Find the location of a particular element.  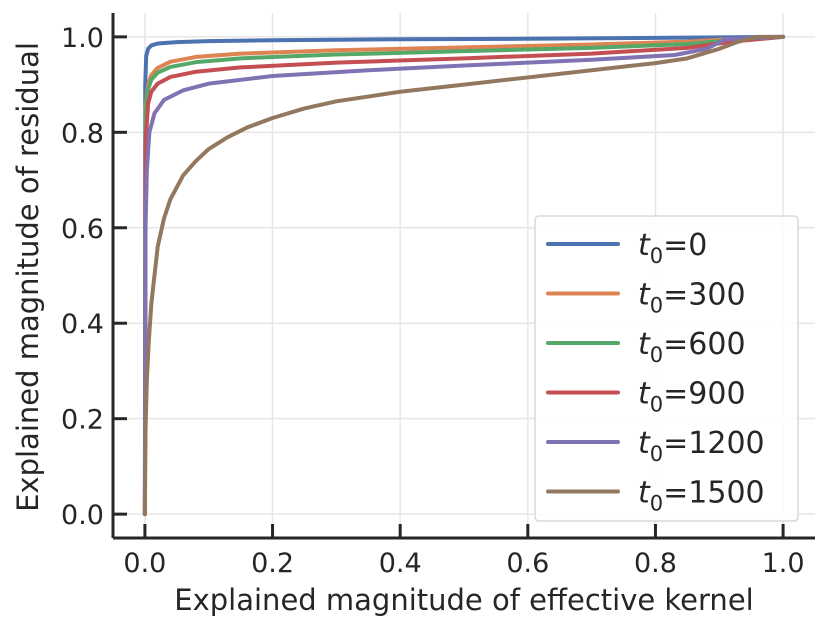

legend-label-2: t0=600 is located at coordinates (692, 347).